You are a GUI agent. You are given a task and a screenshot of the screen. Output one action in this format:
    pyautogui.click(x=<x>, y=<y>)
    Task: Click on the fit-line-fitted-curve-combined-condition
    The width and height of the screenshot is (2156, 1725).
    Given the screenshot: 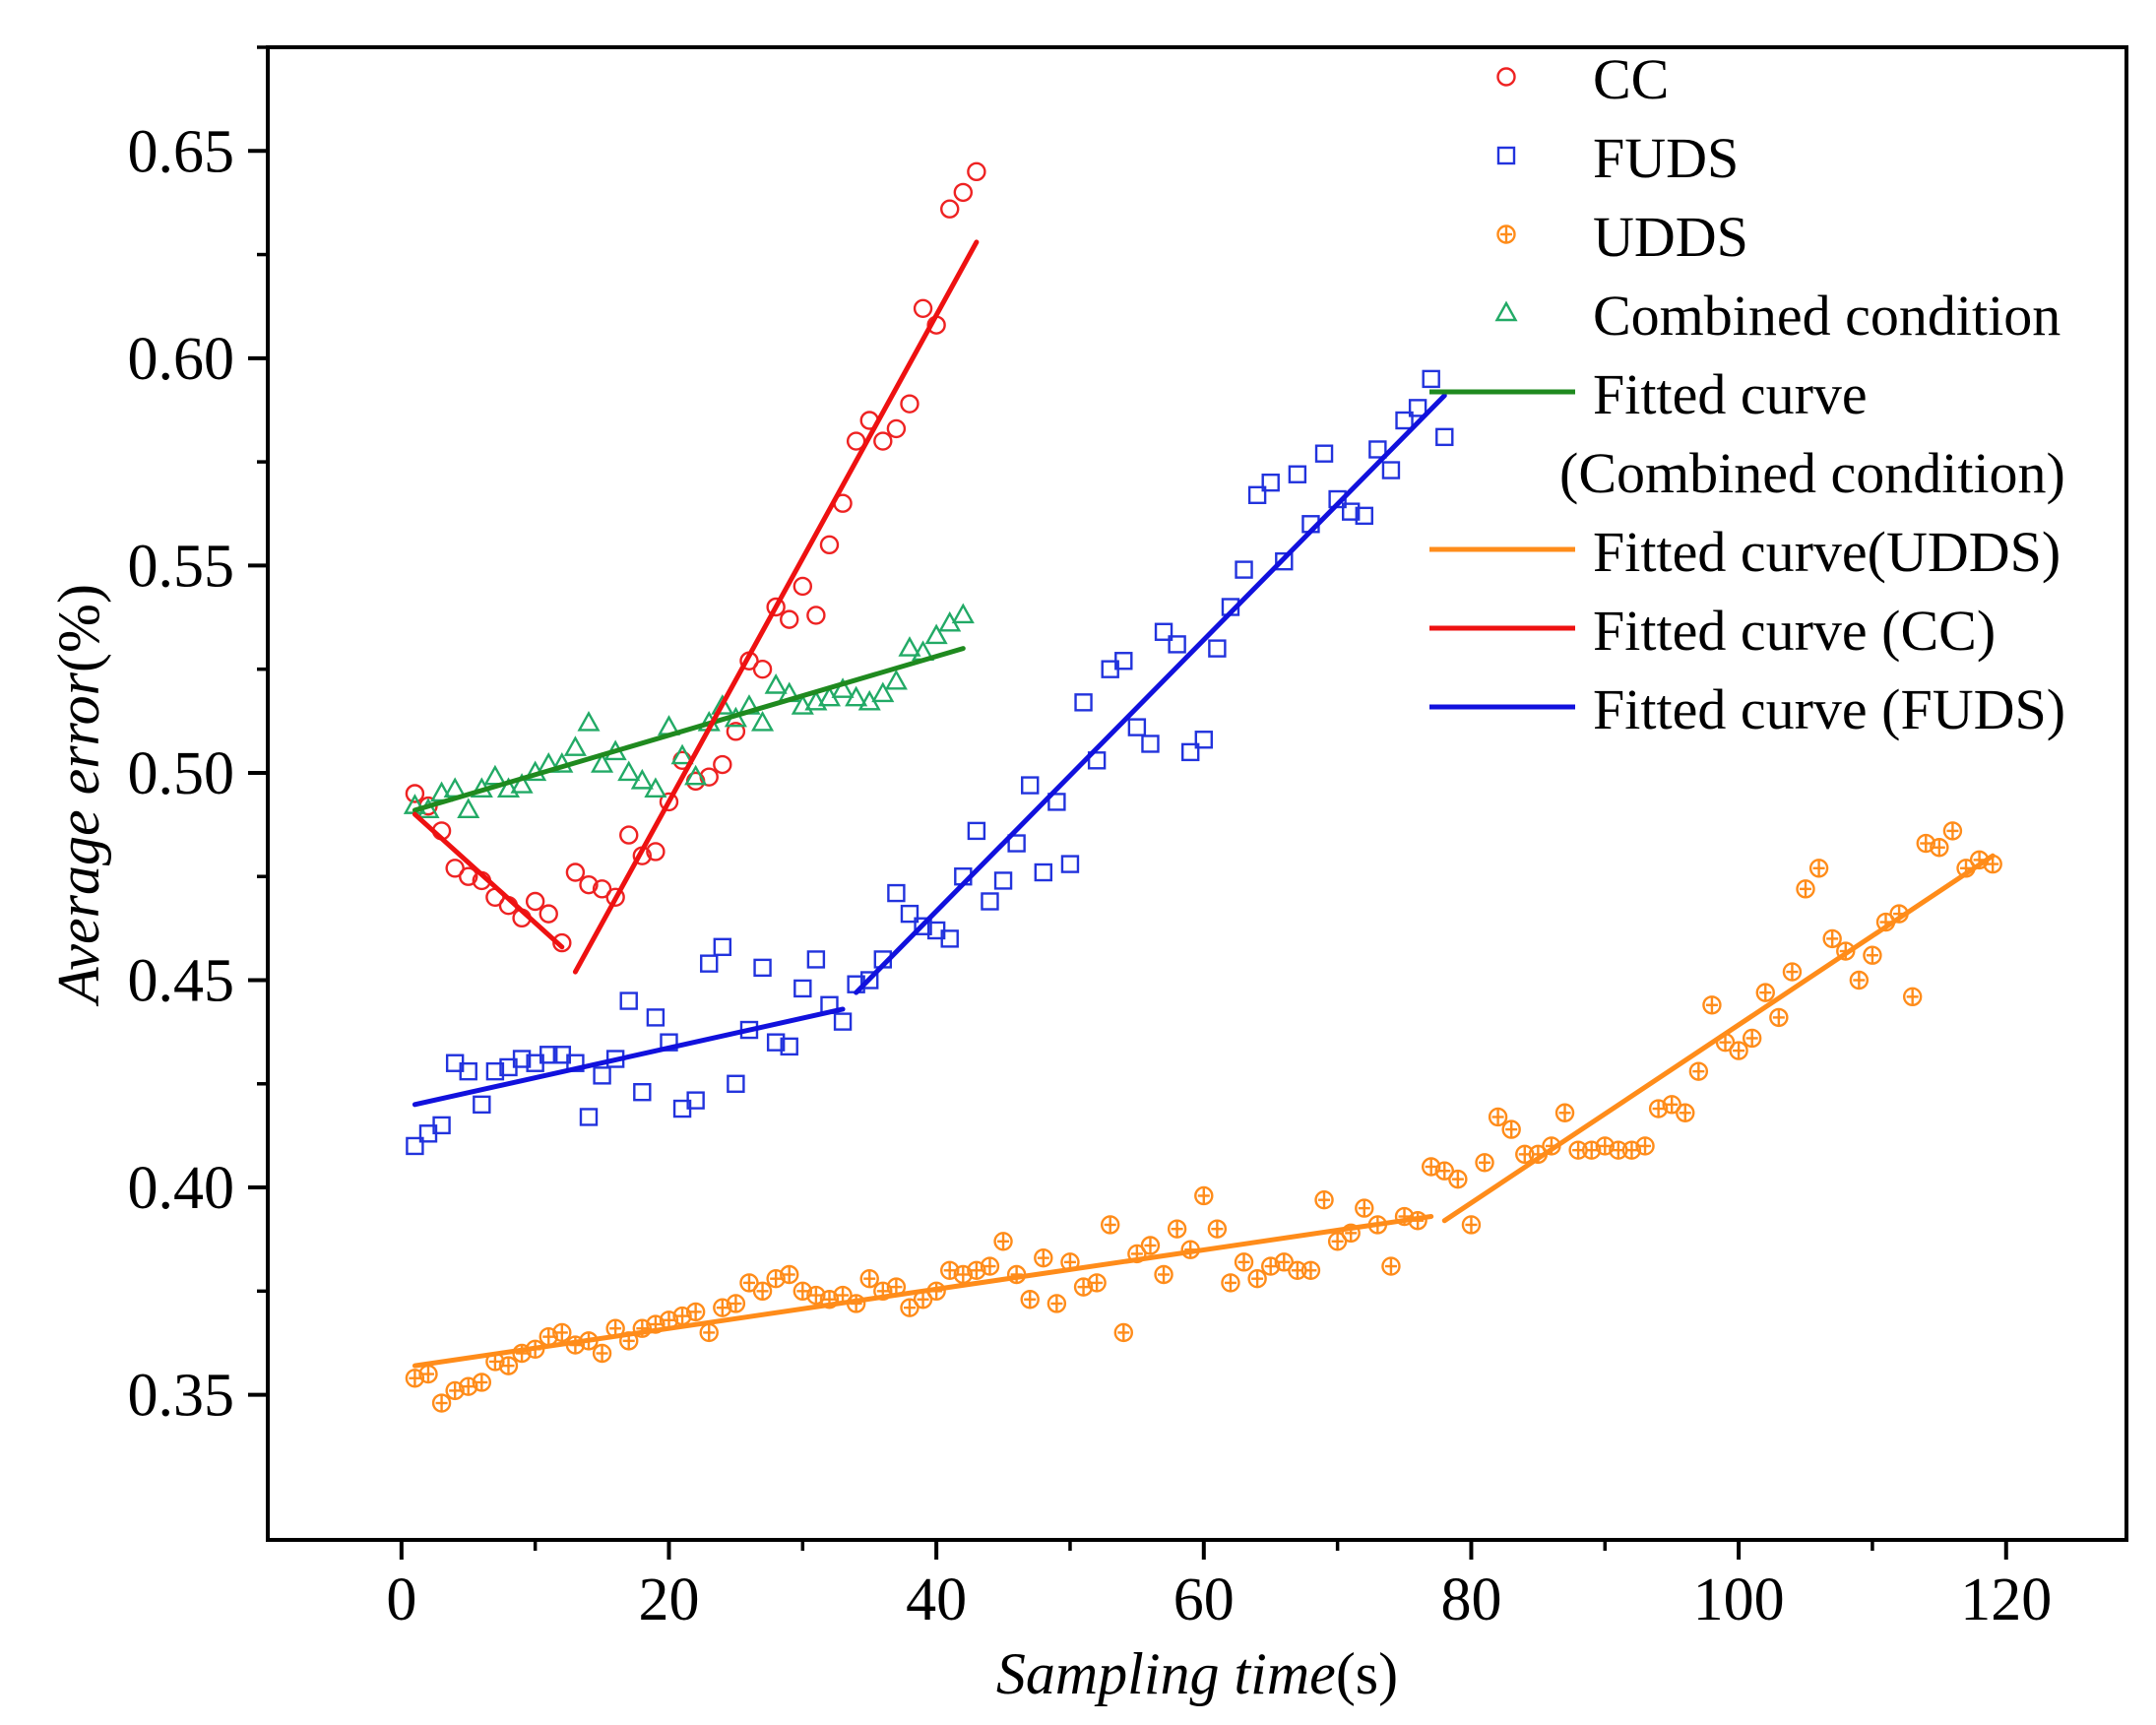 What is the action you would take?
    pyautogui.click(x=689, y=730)
    